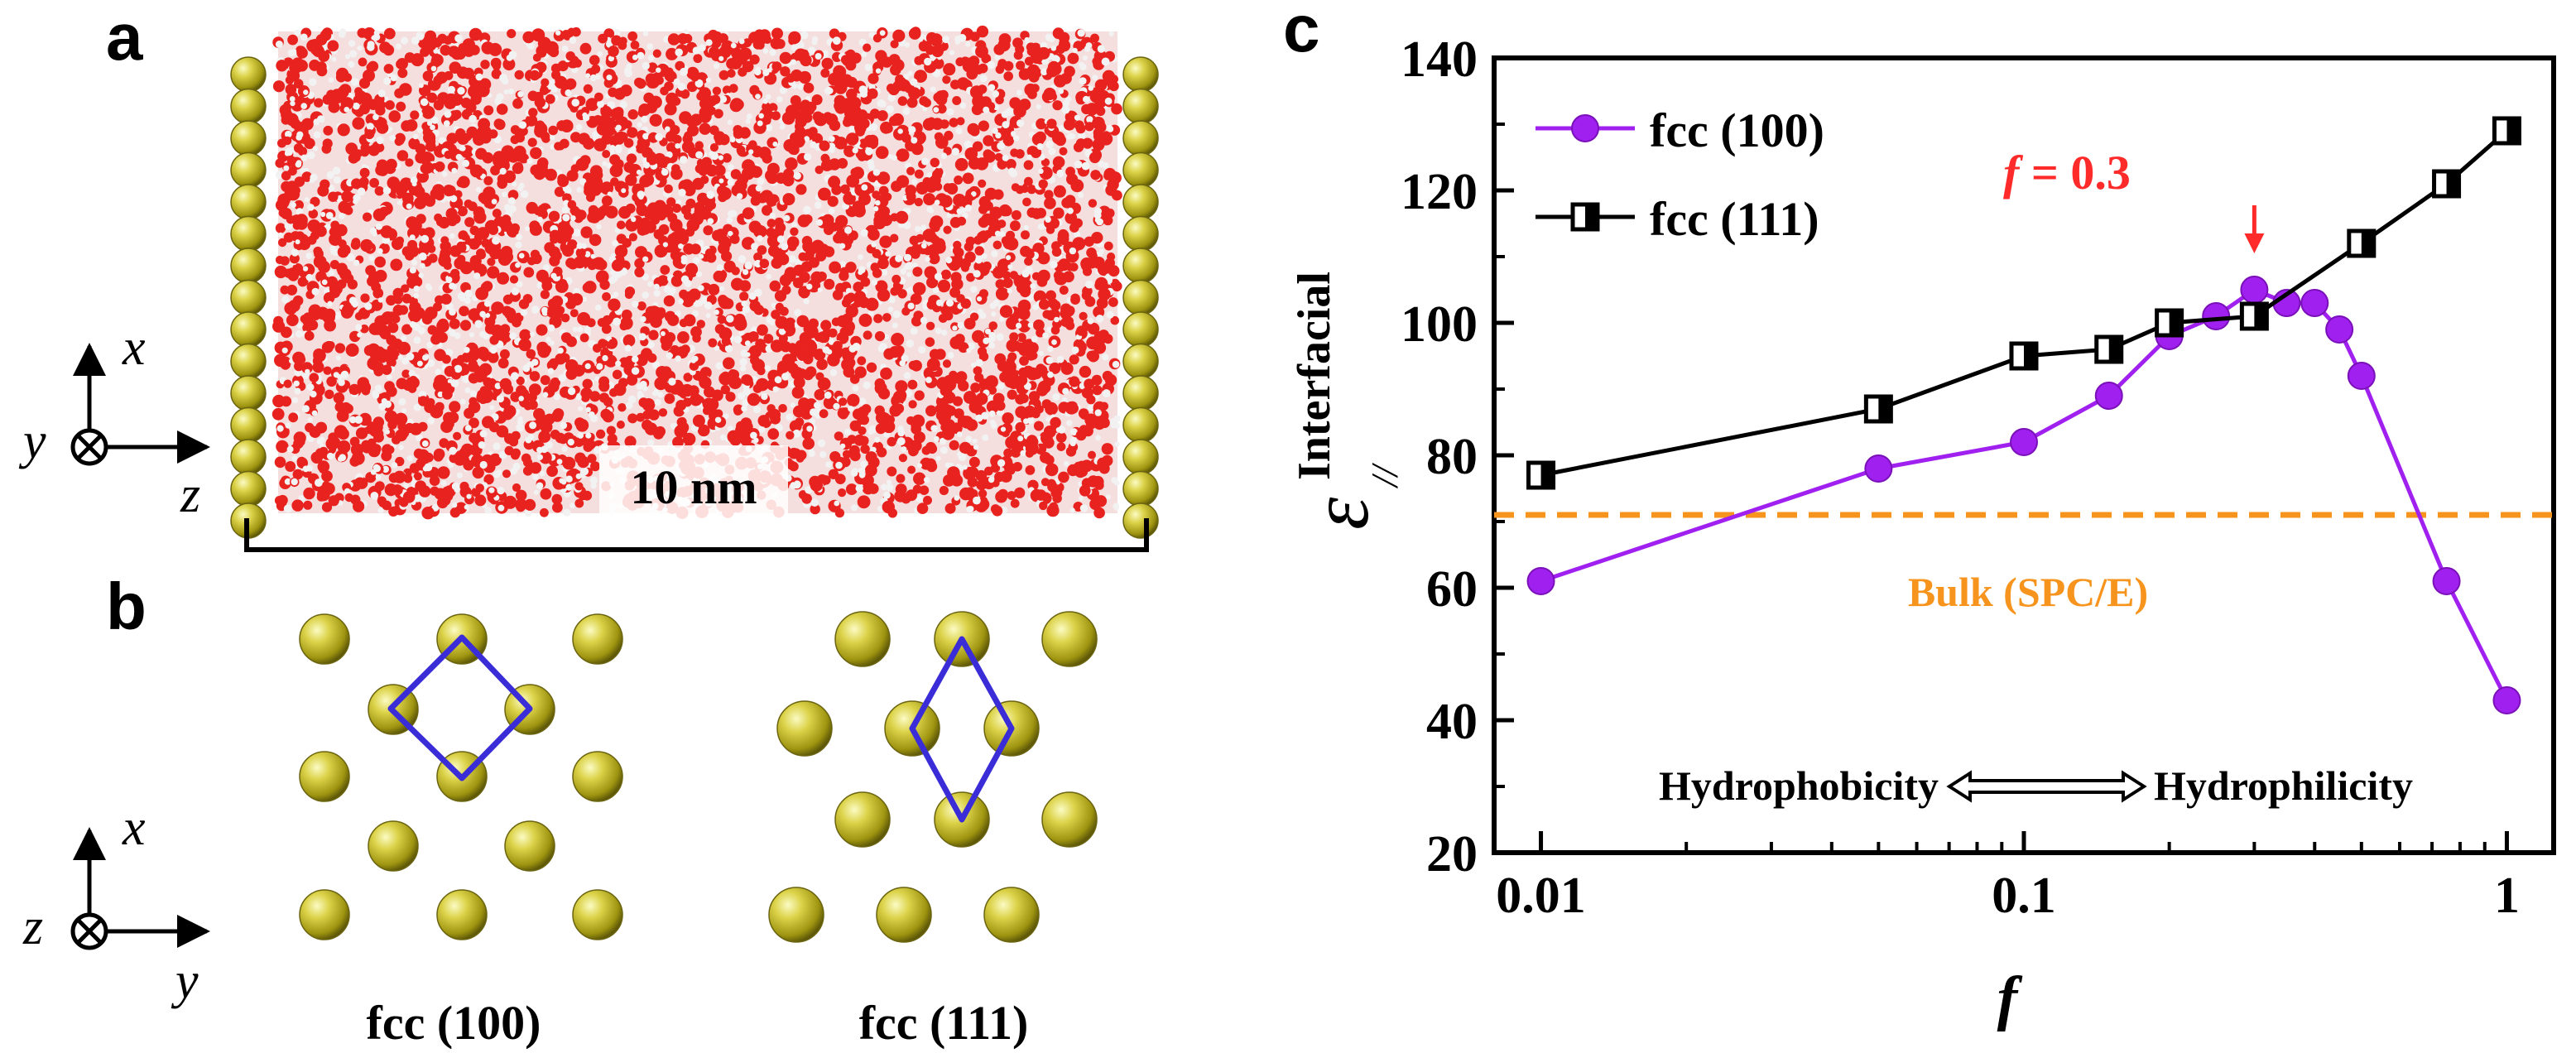 The image size is (2576, 1053). What do you see at coordinates (190, 495) in the screenshot?
I see `axis-a-right-label: z` at bounding box center [190, 495].